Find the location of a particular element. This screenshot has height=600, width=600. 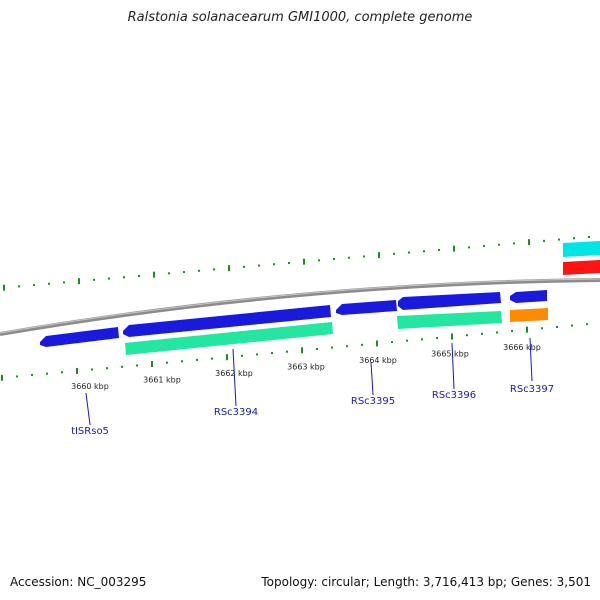

genome-backbone is located at coordinates (300, 307).